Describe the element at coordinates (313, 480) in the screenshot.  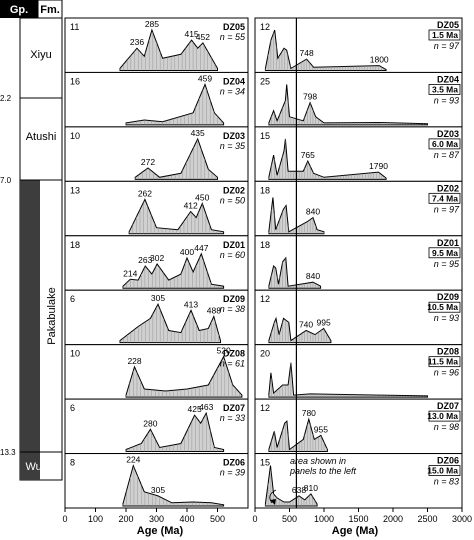
I see `area-annotation: area shown in panels to the left` at that location.